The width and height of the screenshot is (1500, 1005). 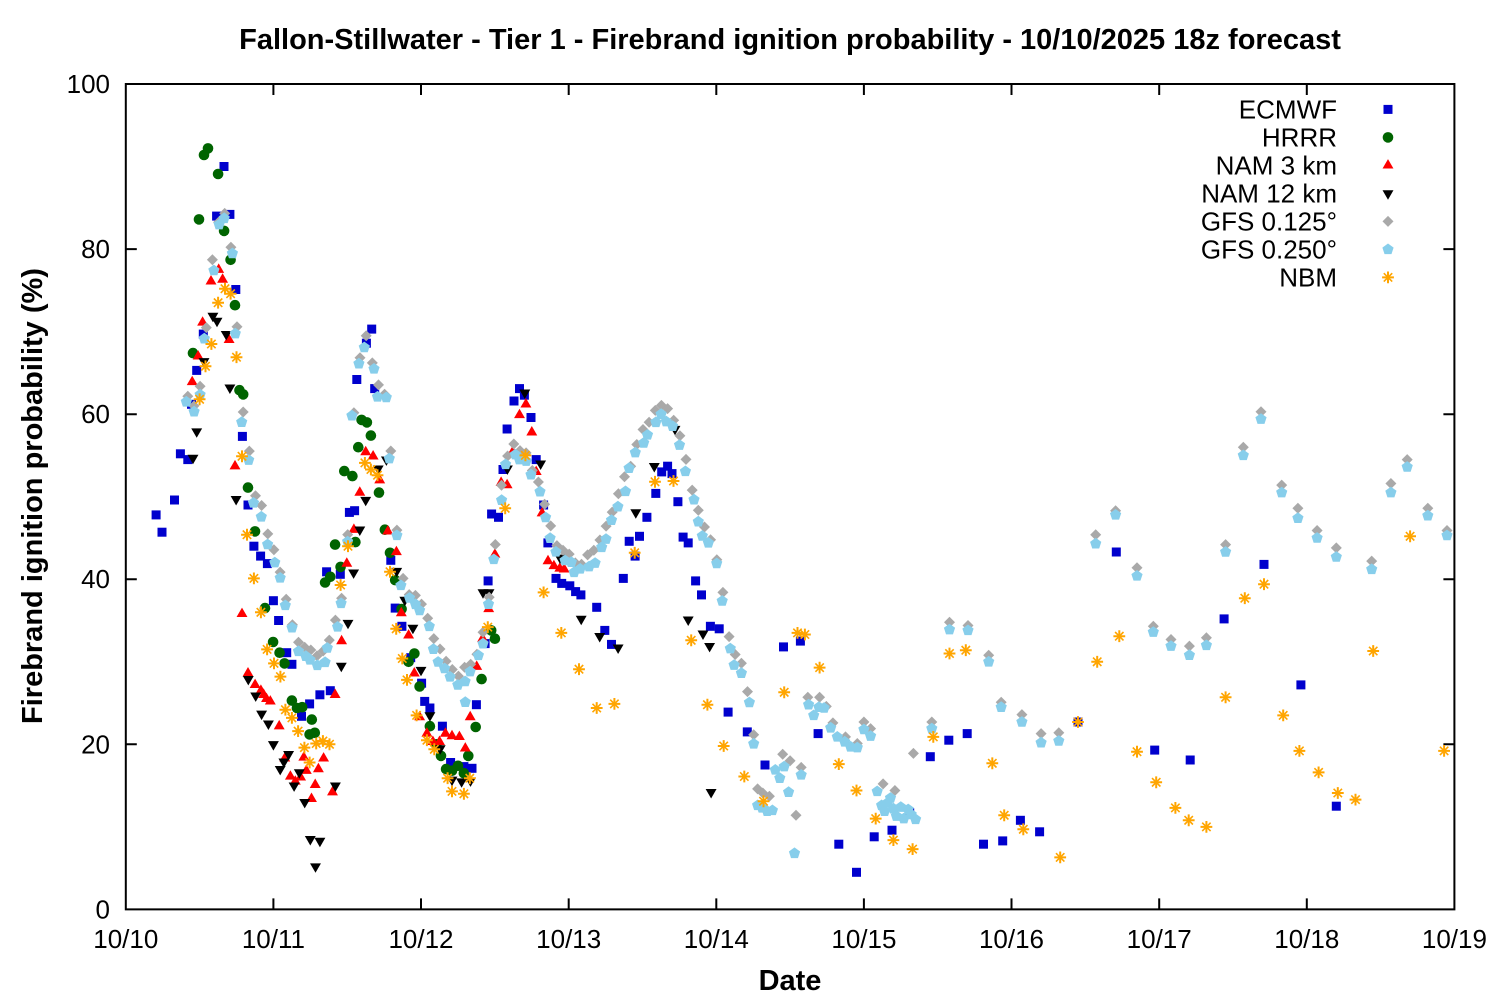 I want to click on svg-text: 20, so click(x=95, y=744).